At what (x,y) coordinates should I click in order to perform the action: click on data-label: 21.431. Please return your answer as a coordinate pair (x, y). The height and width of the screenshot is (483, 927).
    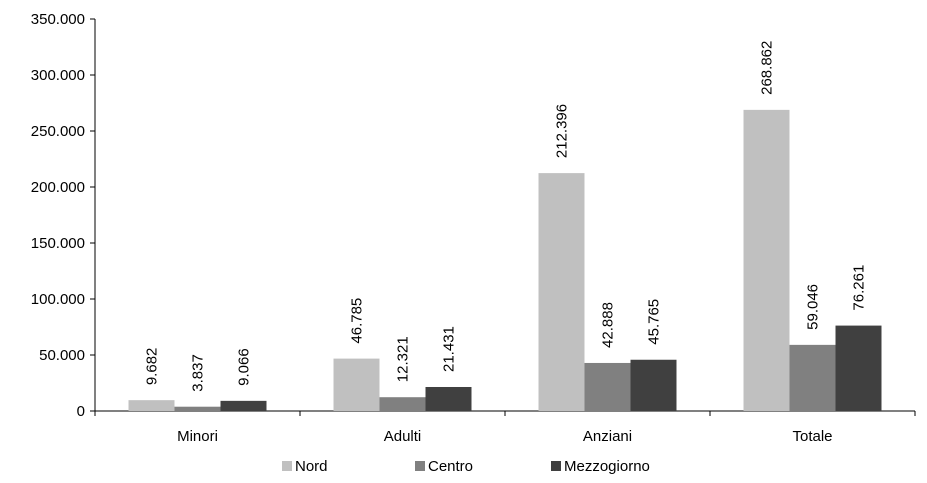
    Looking at the image, I should click on (449, 349).